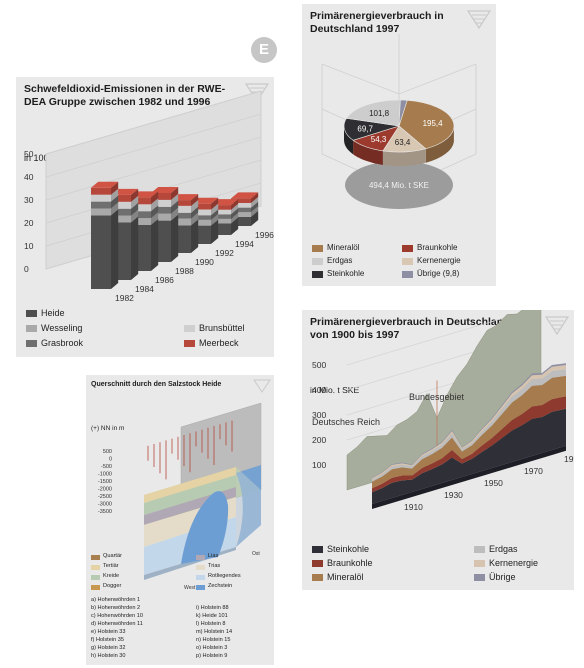 The width and height of the screenshot is (584, 668). Describe the element at coordinates (433, 123) in the screenshot. I see `pie-slice-label: 195,4` at that location.